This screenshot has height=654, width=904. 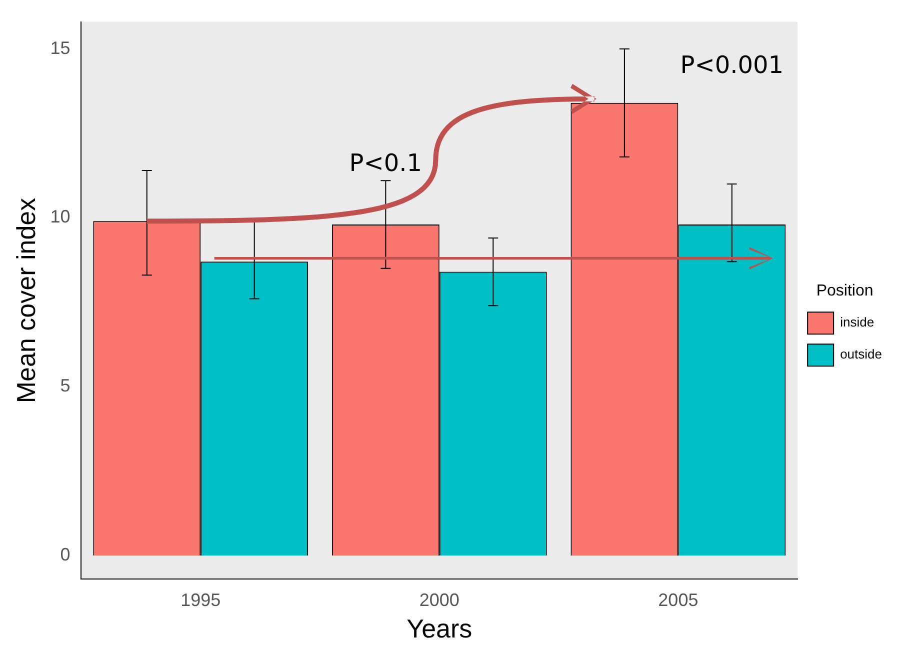 I want to click on legend-title: Position, so click(x=845, y=291).